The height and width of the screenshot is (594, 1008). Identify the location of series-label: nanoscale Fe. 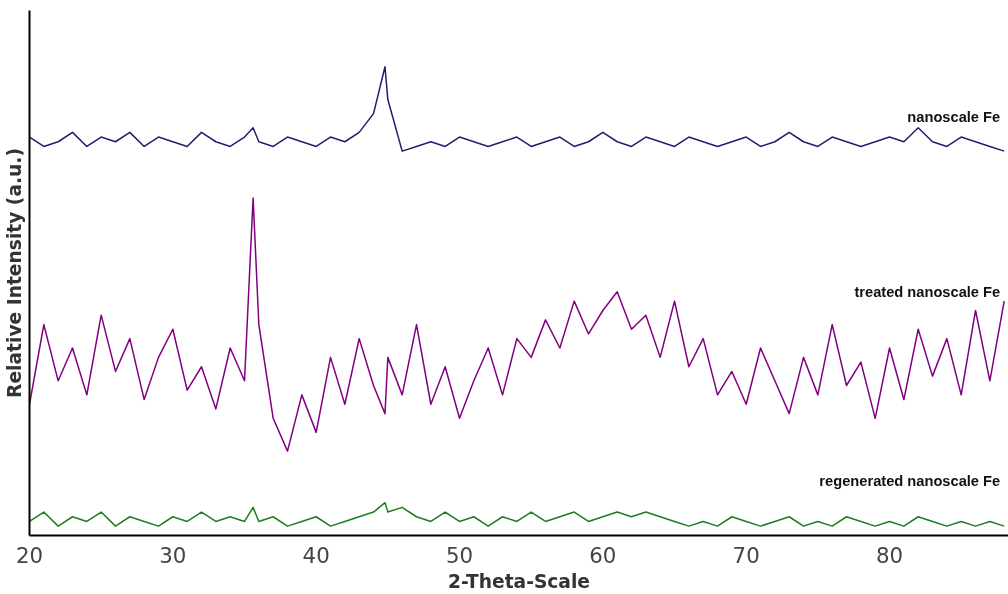
(954, 117).